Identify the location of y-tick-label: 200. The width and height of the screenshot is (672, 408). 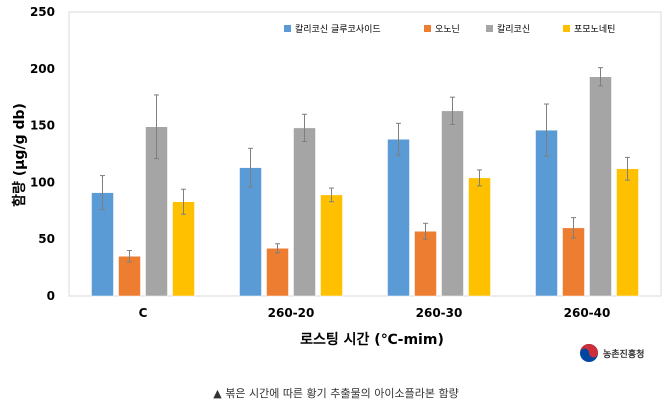
(42, 69).